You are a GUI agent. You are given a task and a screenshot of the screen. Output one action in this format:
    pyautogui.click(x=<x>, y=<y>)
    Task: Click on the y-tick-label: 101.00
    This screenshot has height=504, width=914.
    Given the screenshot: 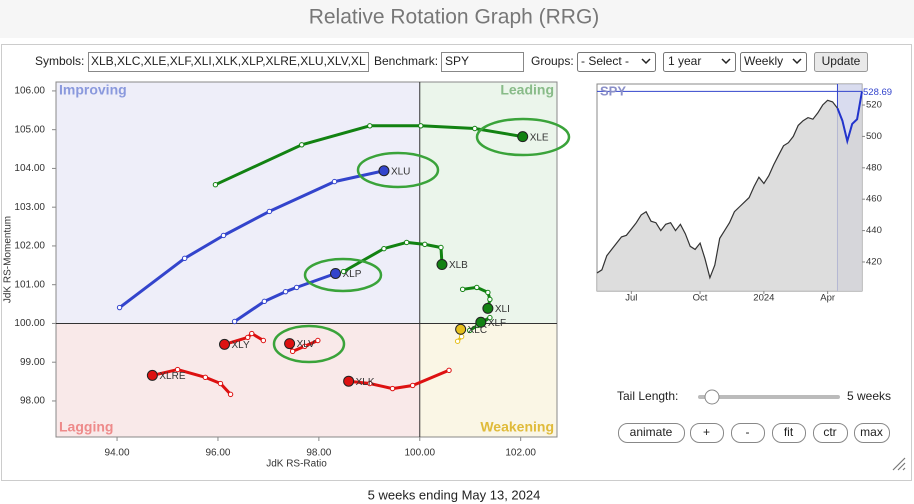 What is the action you would take?
    pyautogui.click(x=29, y=284)
    